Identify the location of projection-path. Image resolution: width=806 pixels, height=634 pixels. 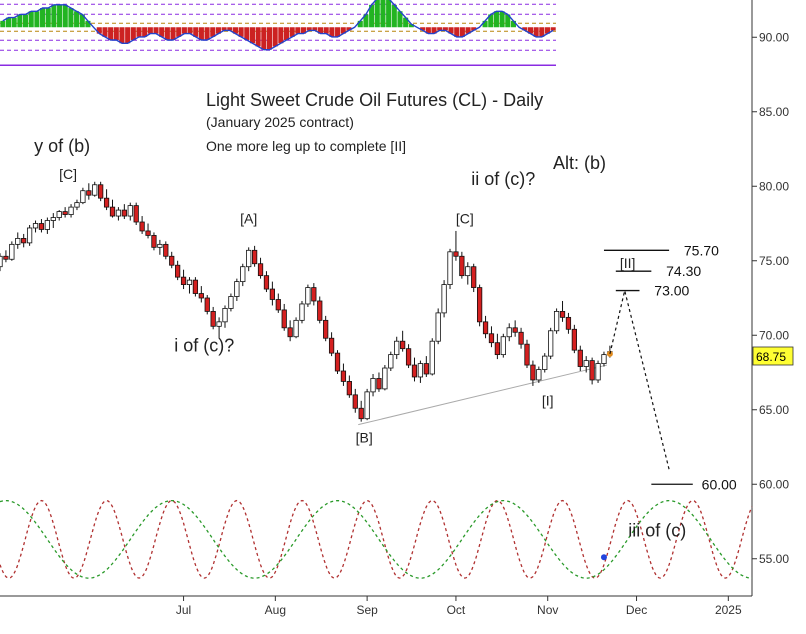
(639, 380).